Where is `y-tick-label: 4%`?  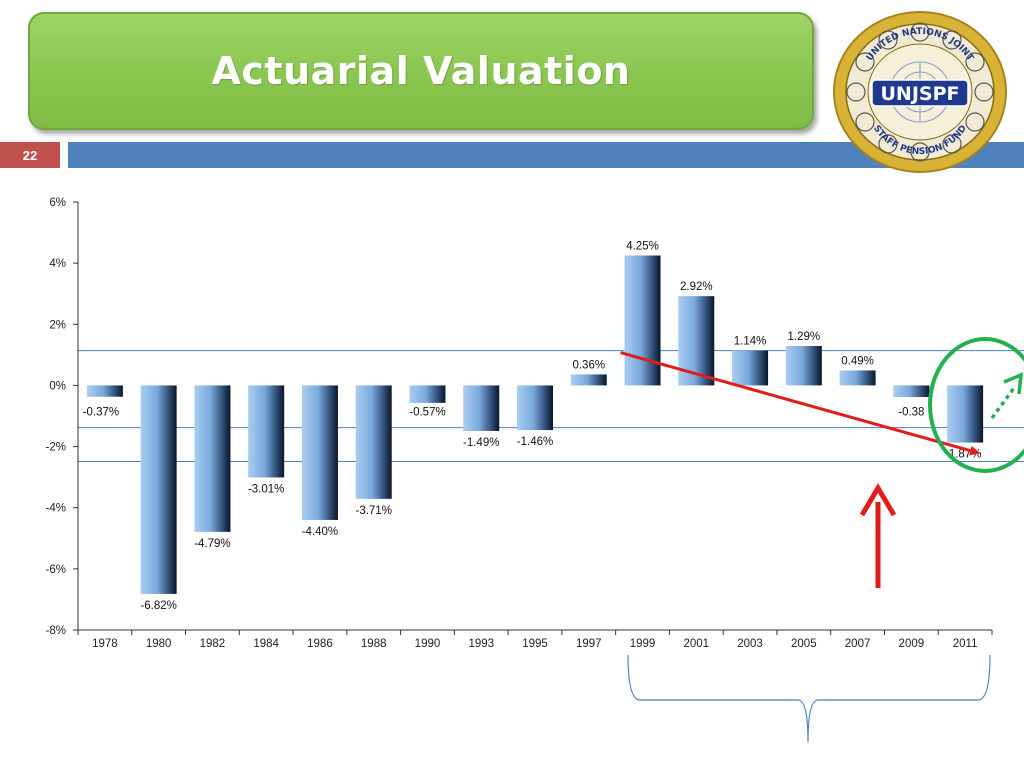
y-tick-label: 4% is located at coordinates (57, 264).